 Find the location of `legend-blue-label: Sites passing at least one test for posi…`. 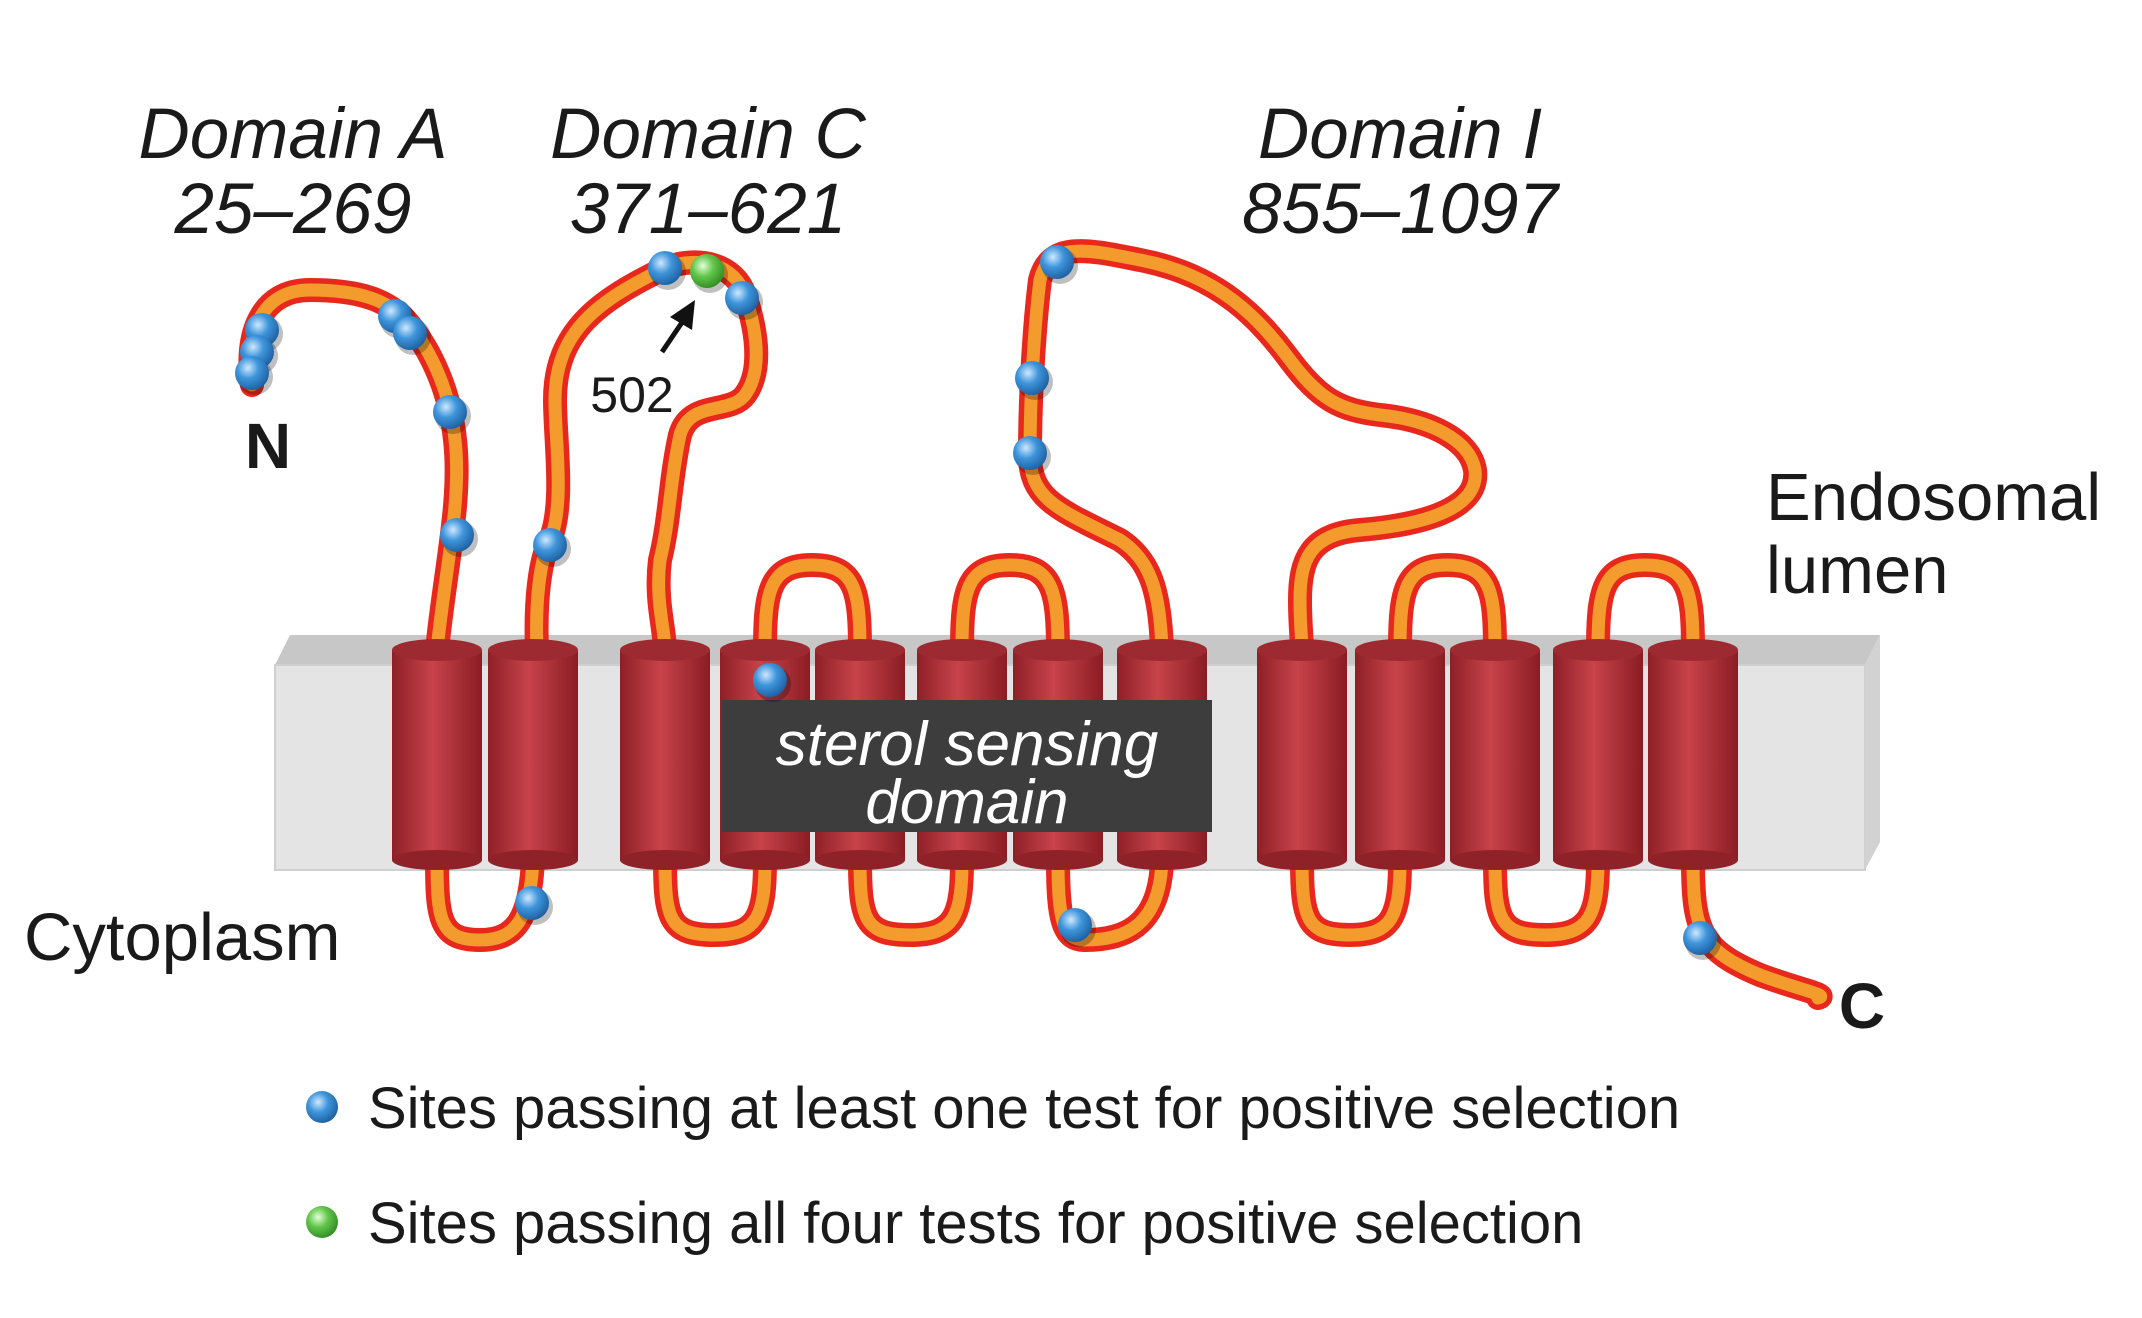

legend-blue-label: Sites passing at least one test for posi… is located at coordinates (1024, 1108).